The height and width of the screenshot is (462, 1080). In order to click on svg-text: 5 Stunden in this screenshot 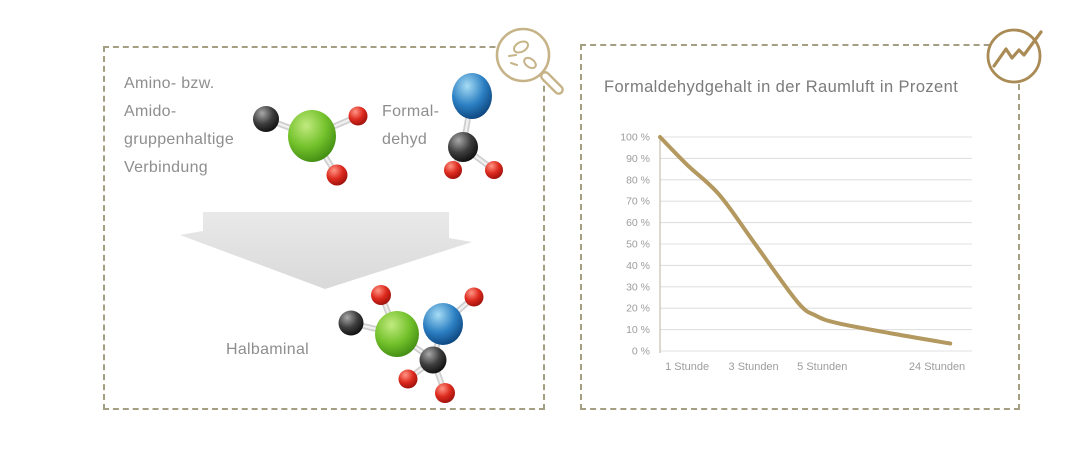, I will do `click(822, 367)`.